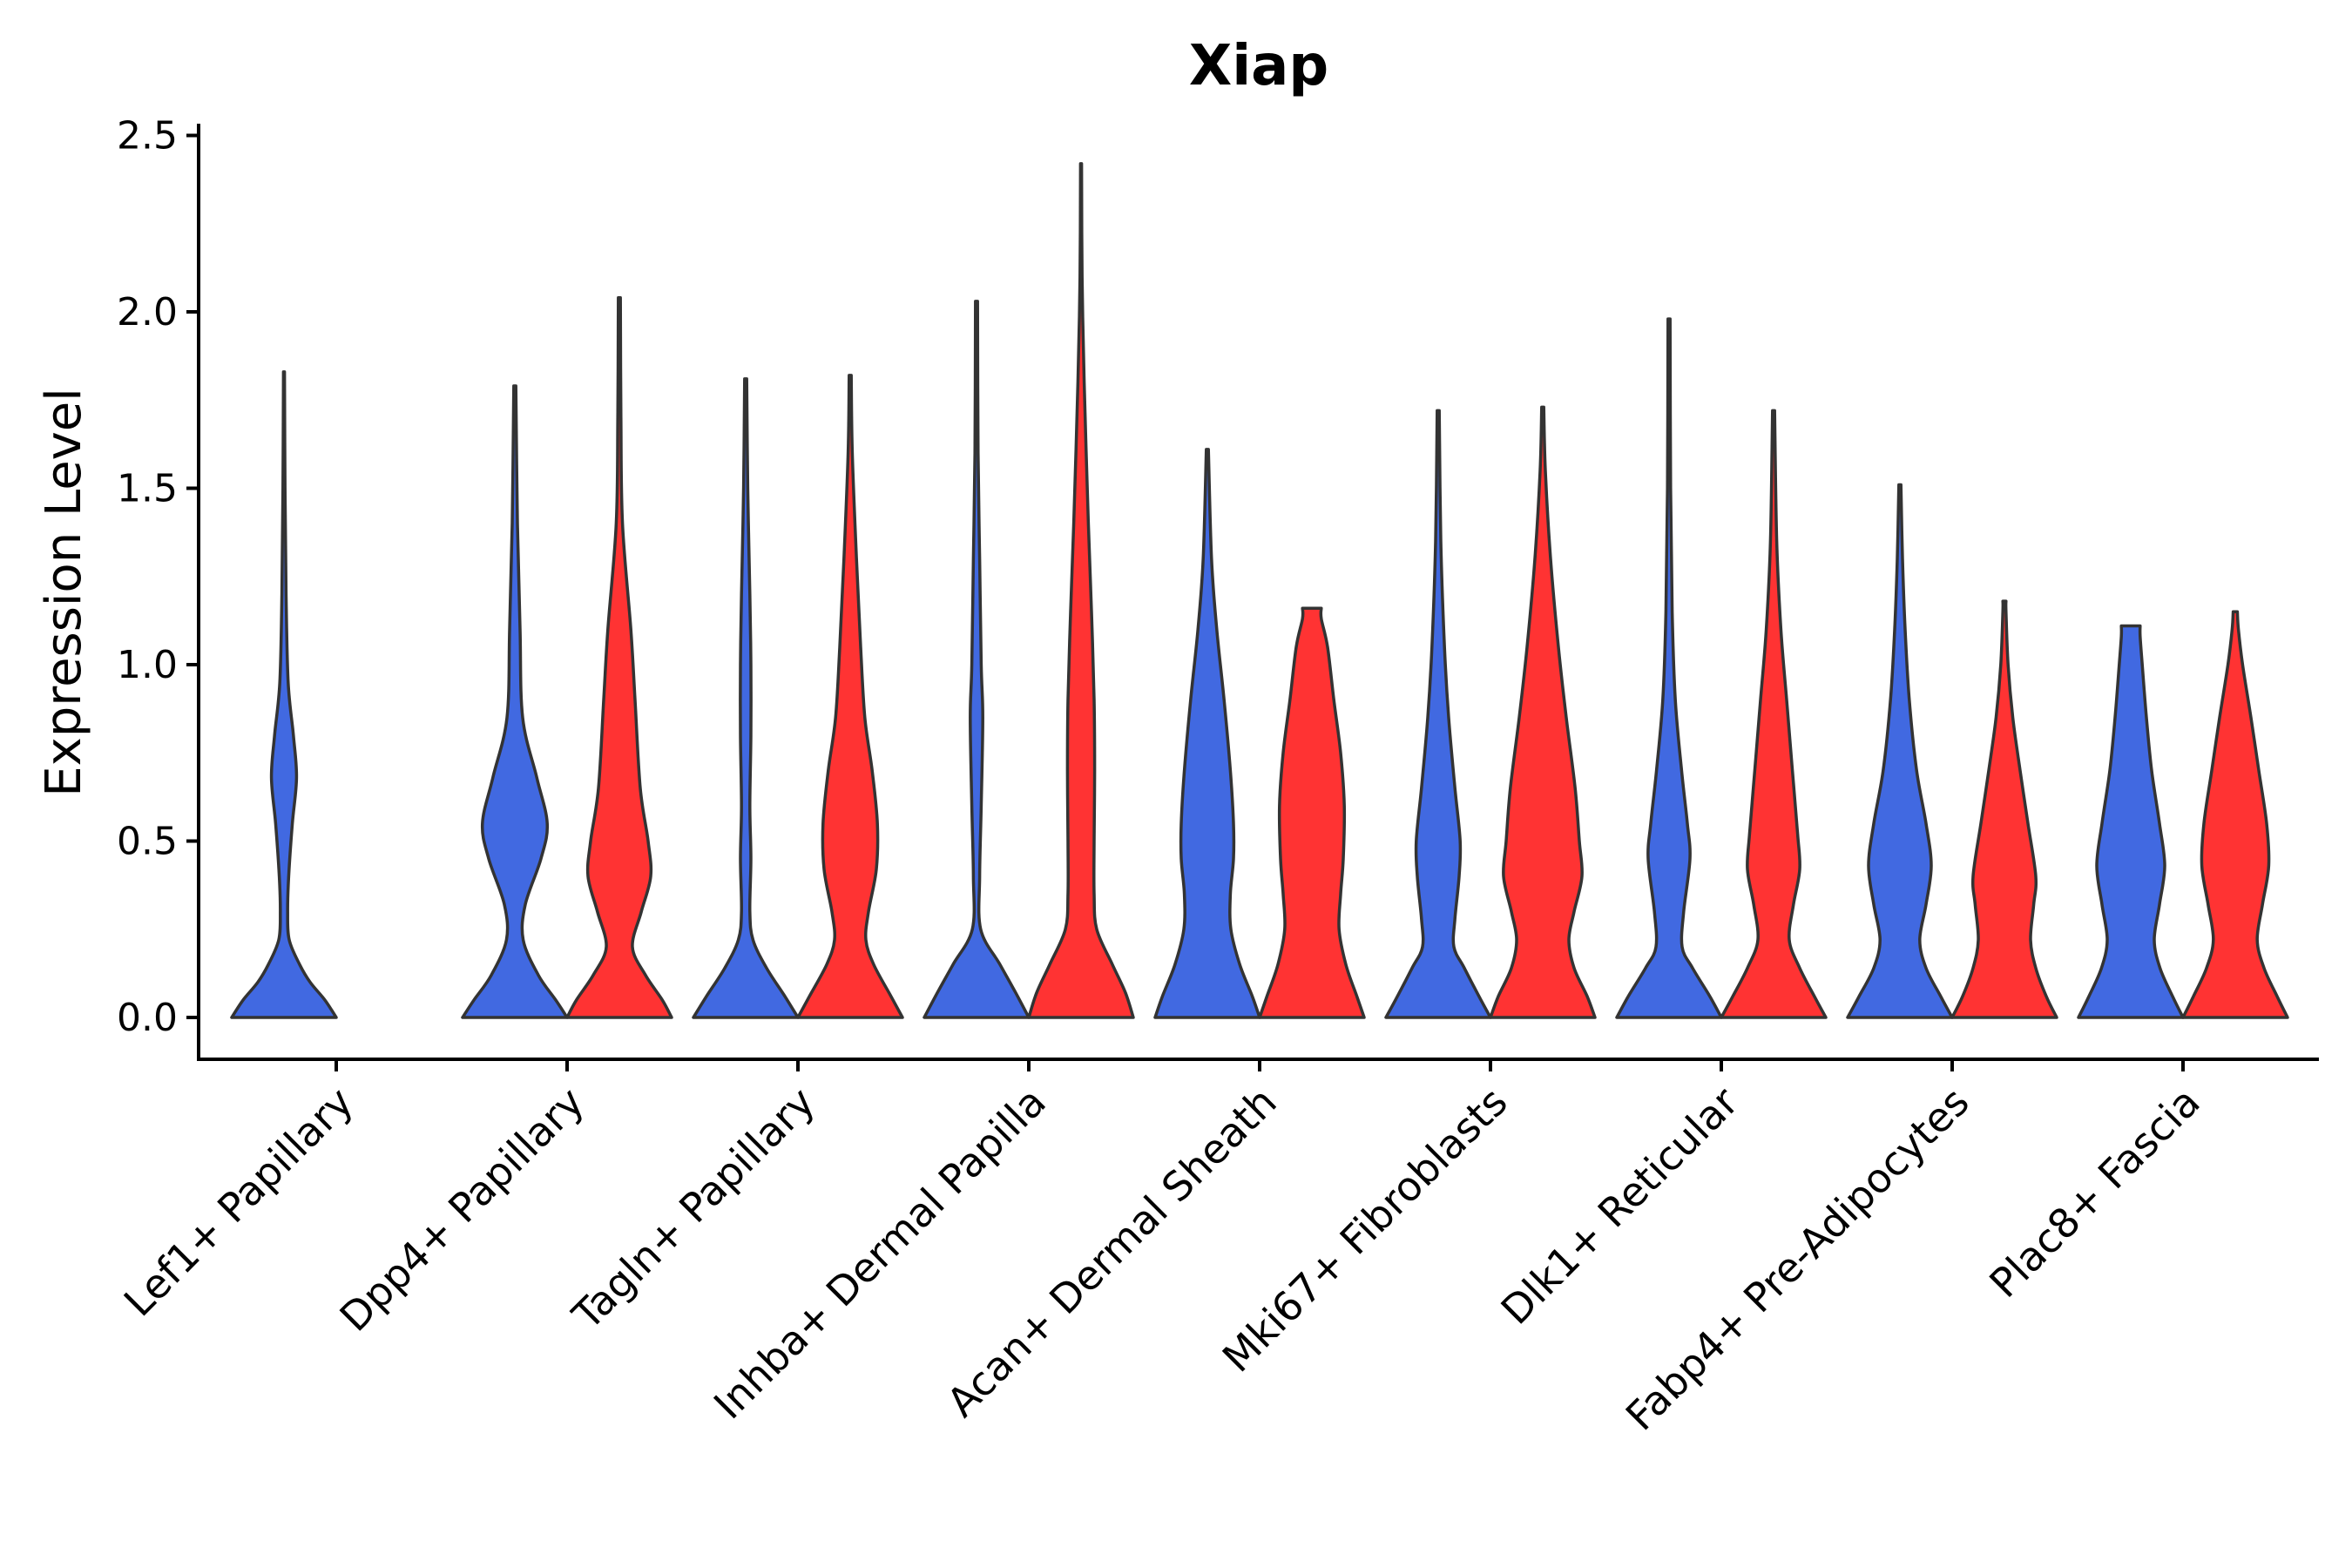 Image resolution: width=2352 pixels, height=1568 pixels. What do you see at coordinates (147, 312) in the screenshot?
I see `y-tick-label: 2.0` at bounding box center [147, 312].